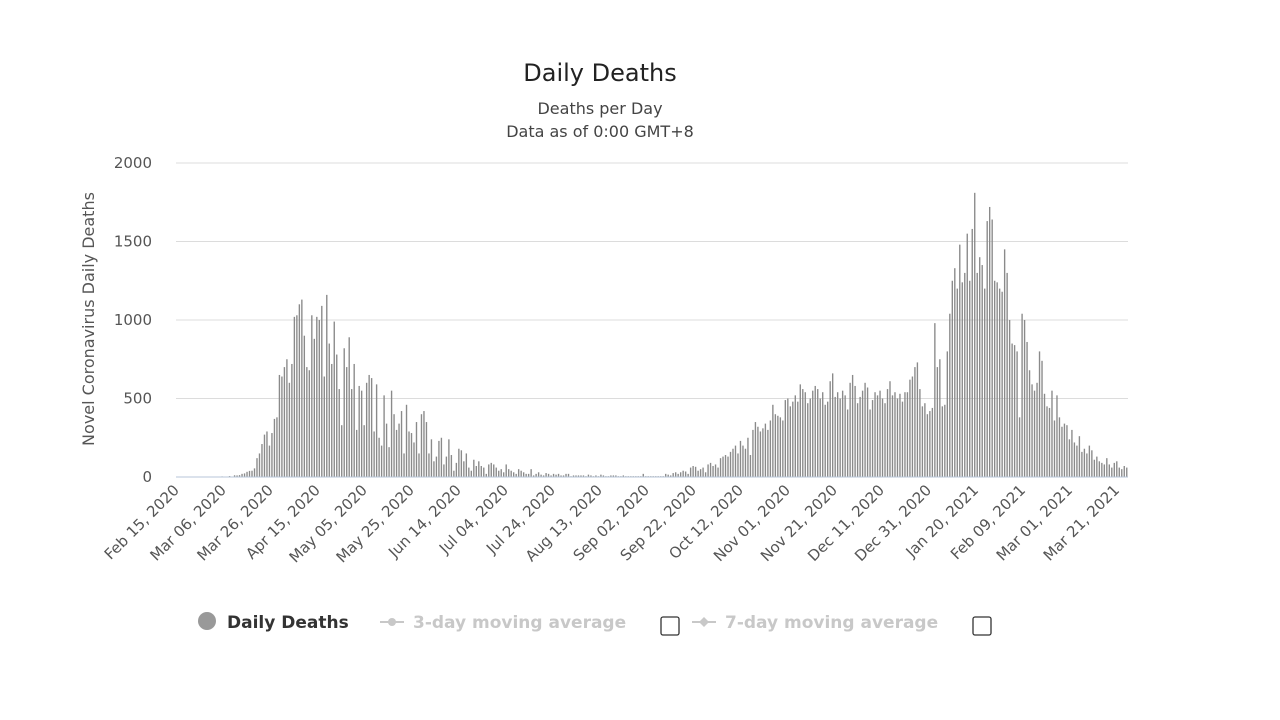 This screenshot has height=720, width=1280. Describe the element at coordinates (503, 623) in the screenshot. I see `legend-item-3-day-moving-average: 3-day moving average` at that location.